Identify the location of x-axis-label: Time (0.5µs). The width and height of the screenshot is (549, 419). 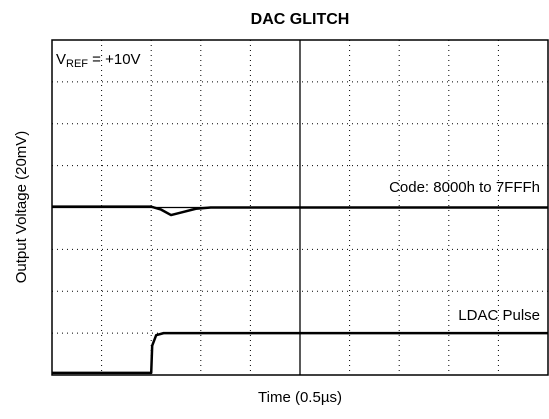
(300, 397).